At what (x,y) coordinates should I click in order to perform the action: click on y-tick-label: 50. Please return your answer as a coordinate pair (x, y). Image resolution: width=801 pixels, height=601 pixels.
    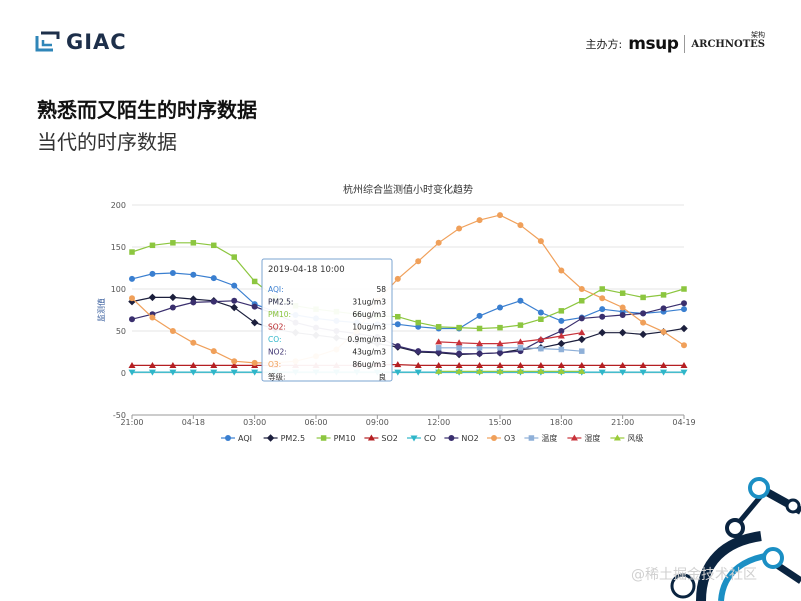
    Looking at the image, I should click on (121, 331).